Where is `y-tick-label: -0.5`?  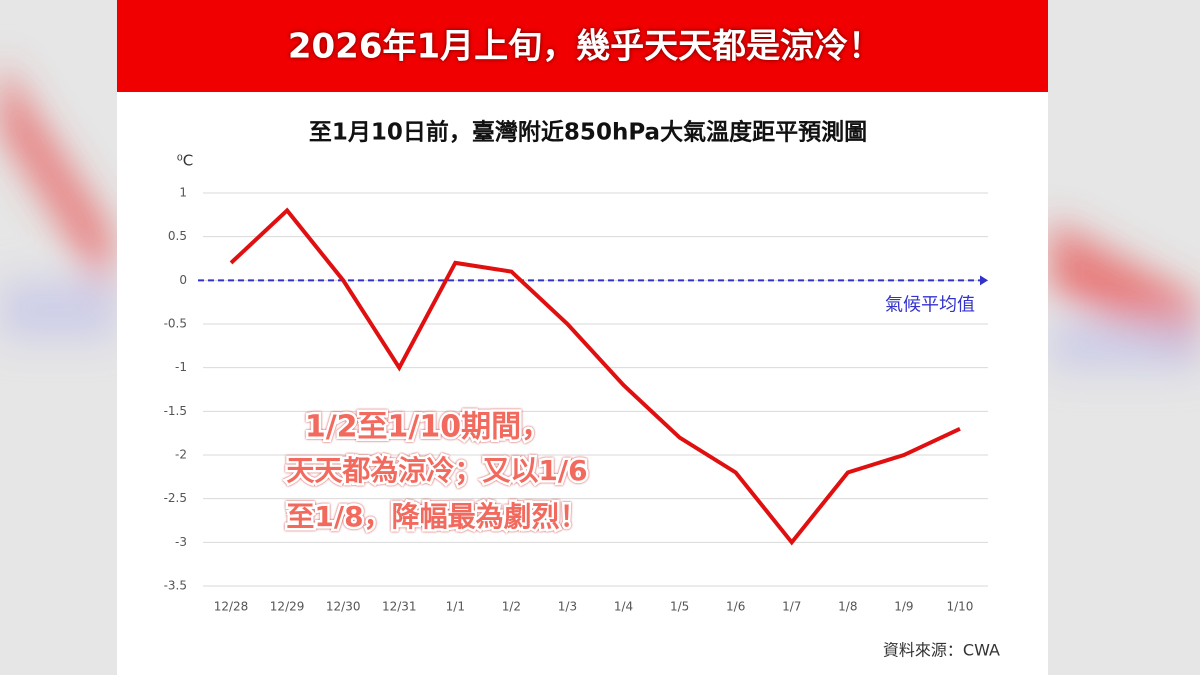 y-tick-label: -0.5 is located at coordinates (175, 324).